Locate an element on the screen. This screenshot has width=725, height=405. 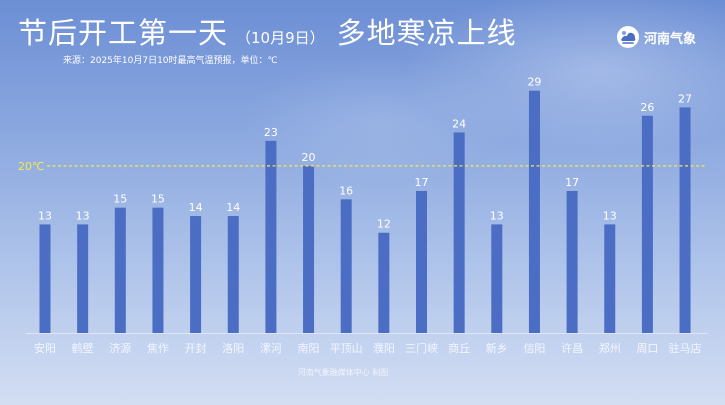
brand-logo: 河南气象 is located at coordinates (656, 37).